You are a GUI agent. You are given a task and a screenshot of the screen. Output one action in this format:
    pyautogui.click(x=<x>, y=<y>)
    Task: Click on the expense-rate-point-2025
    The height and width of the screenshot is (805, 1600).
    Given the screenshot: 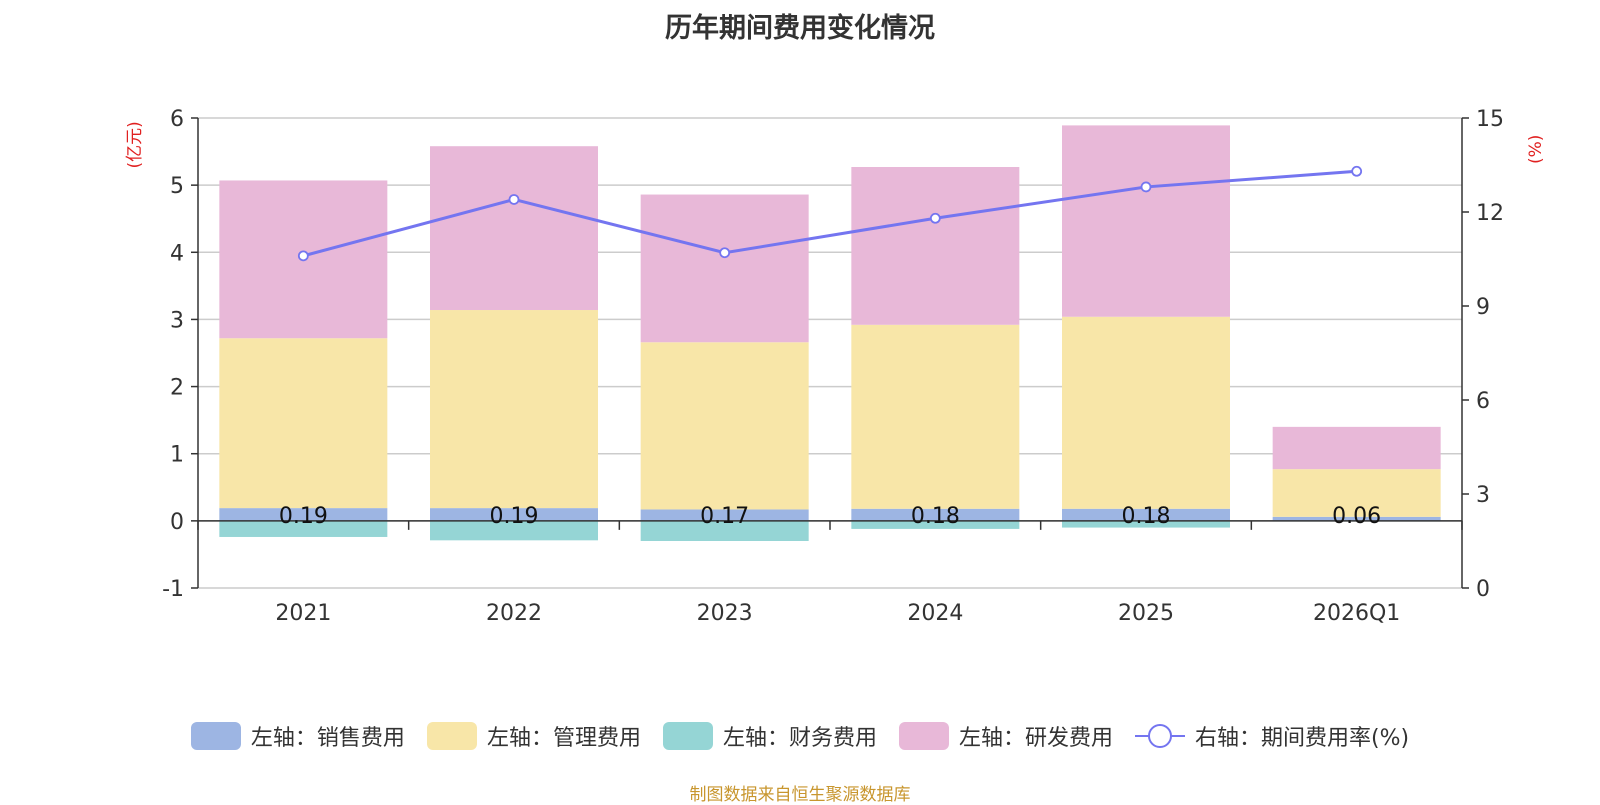 What is the action you would take?
    pyautogui.click(x=1146, y=187)
    